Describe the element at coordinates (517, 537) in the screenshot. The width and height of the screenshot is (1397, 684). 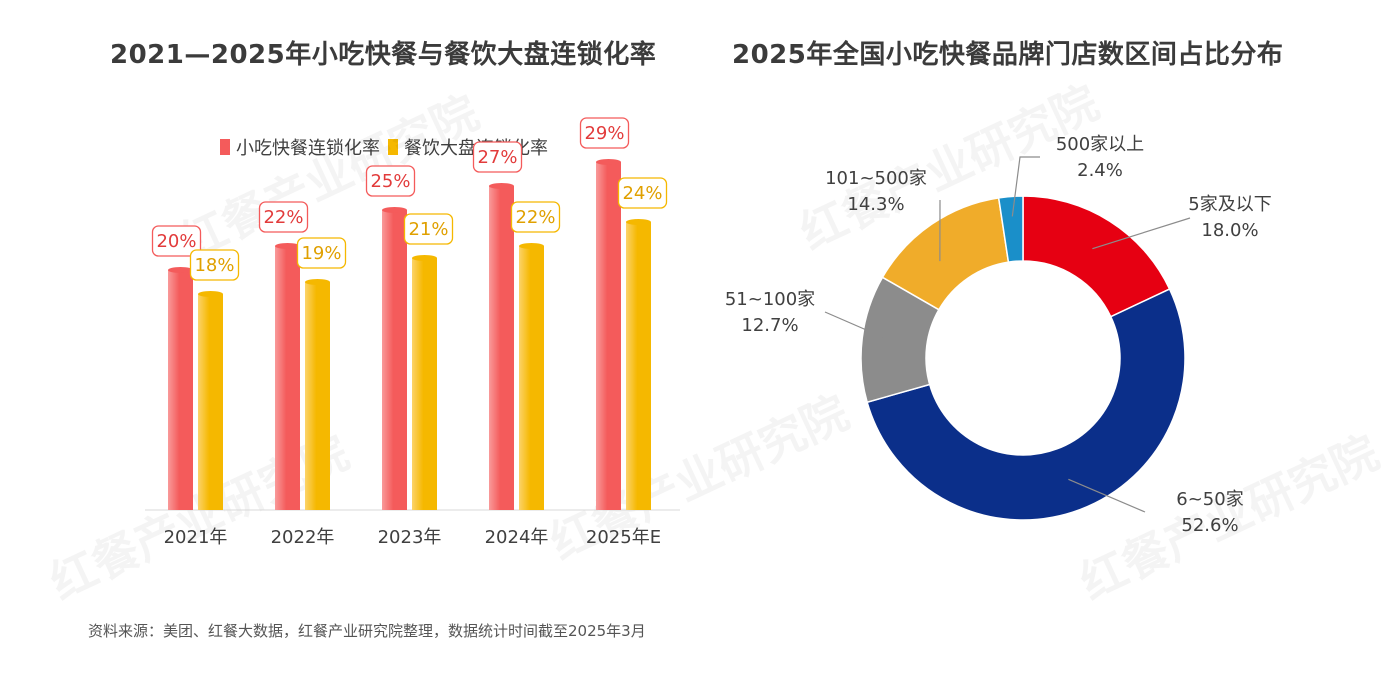
I see `x-tick-label-3: 2024年` at that location.